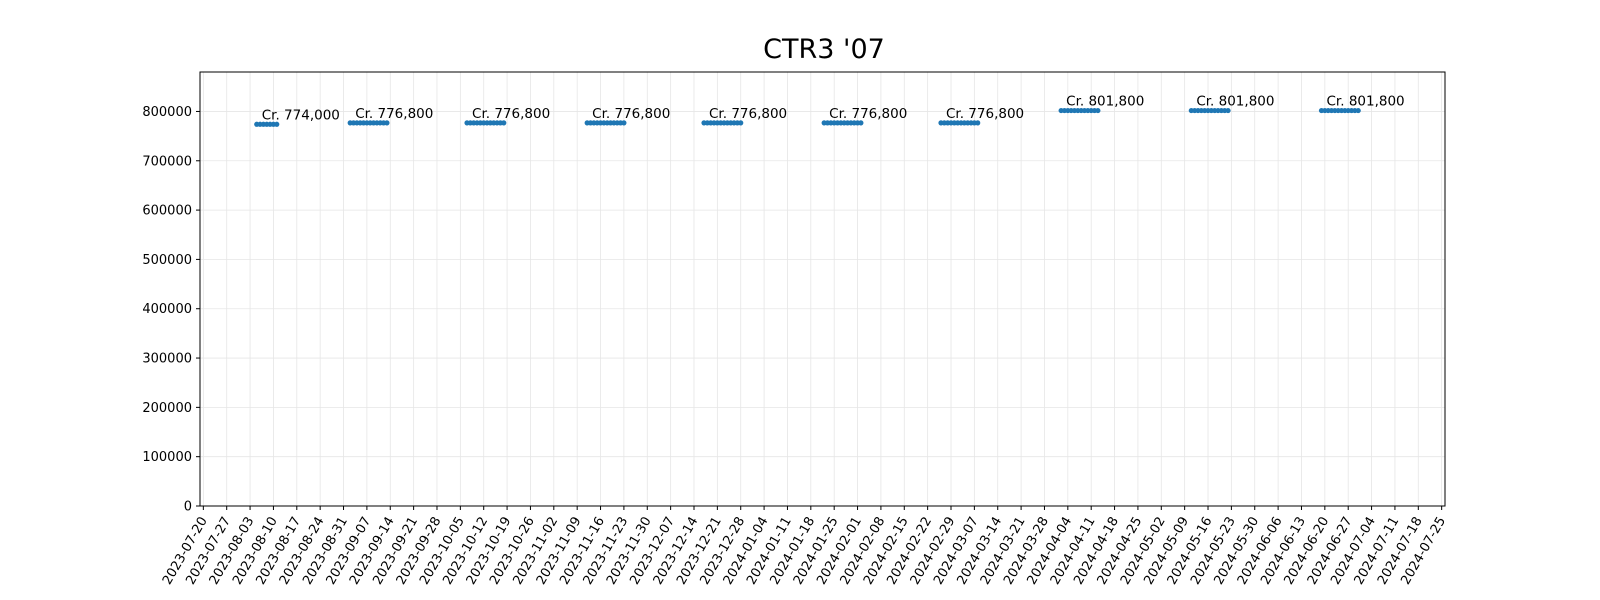  Describe the element at coordinates (167, 359) in the screenshot. I see `y-tick-label: 300000` at that location.